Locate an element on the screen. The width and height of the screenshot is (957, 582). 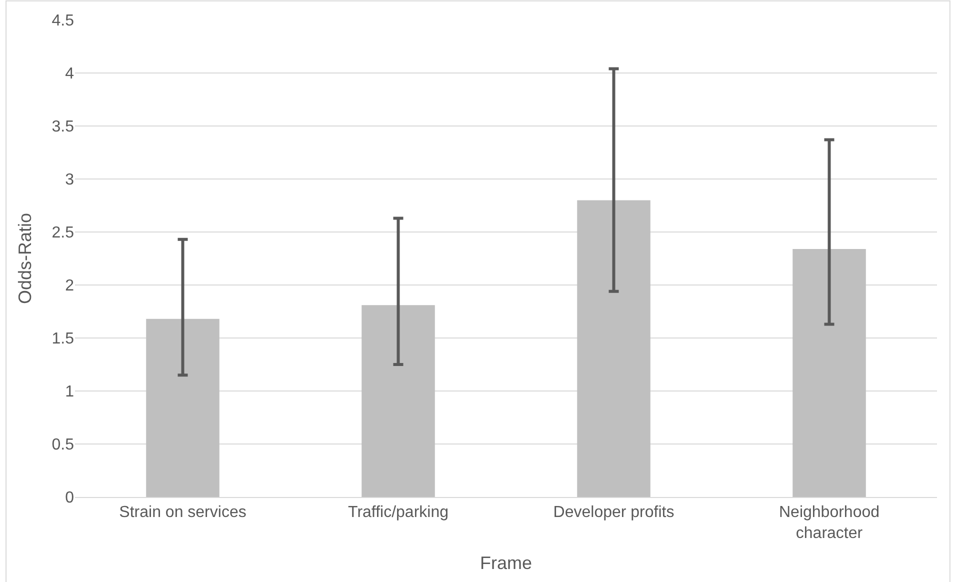
y-tick-label: 0.5 is located at coordinates (63, 445).